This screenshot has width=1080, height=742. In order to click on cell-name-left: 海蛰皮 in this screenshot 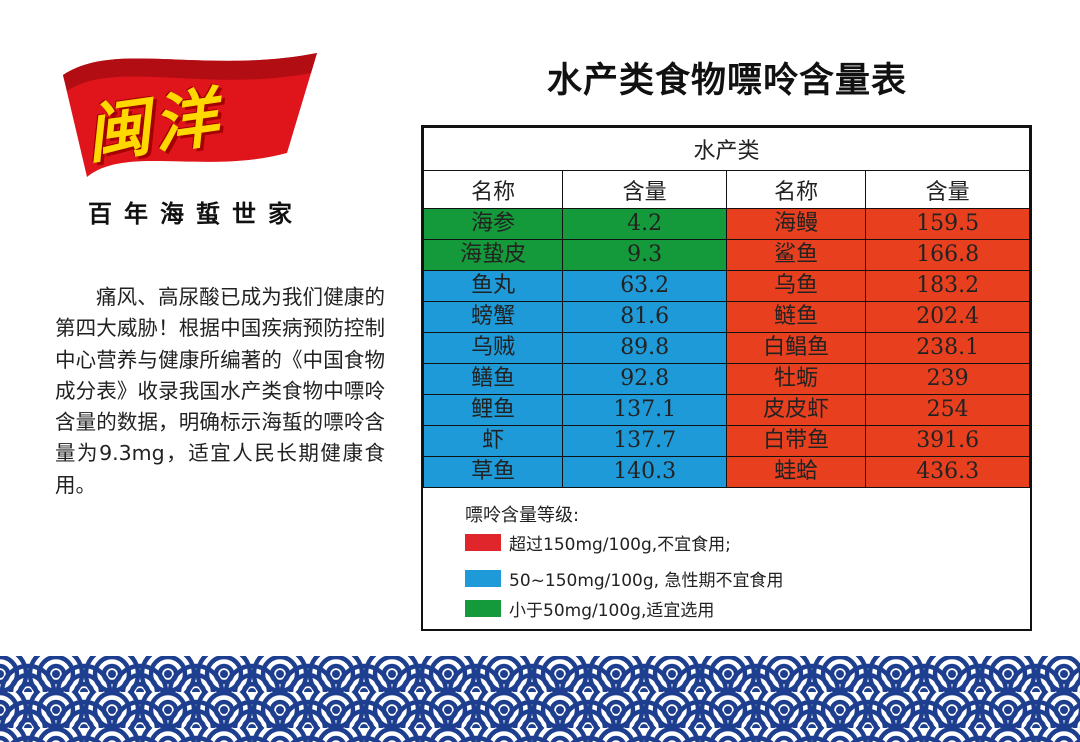, I will do `click(493, 255)`.